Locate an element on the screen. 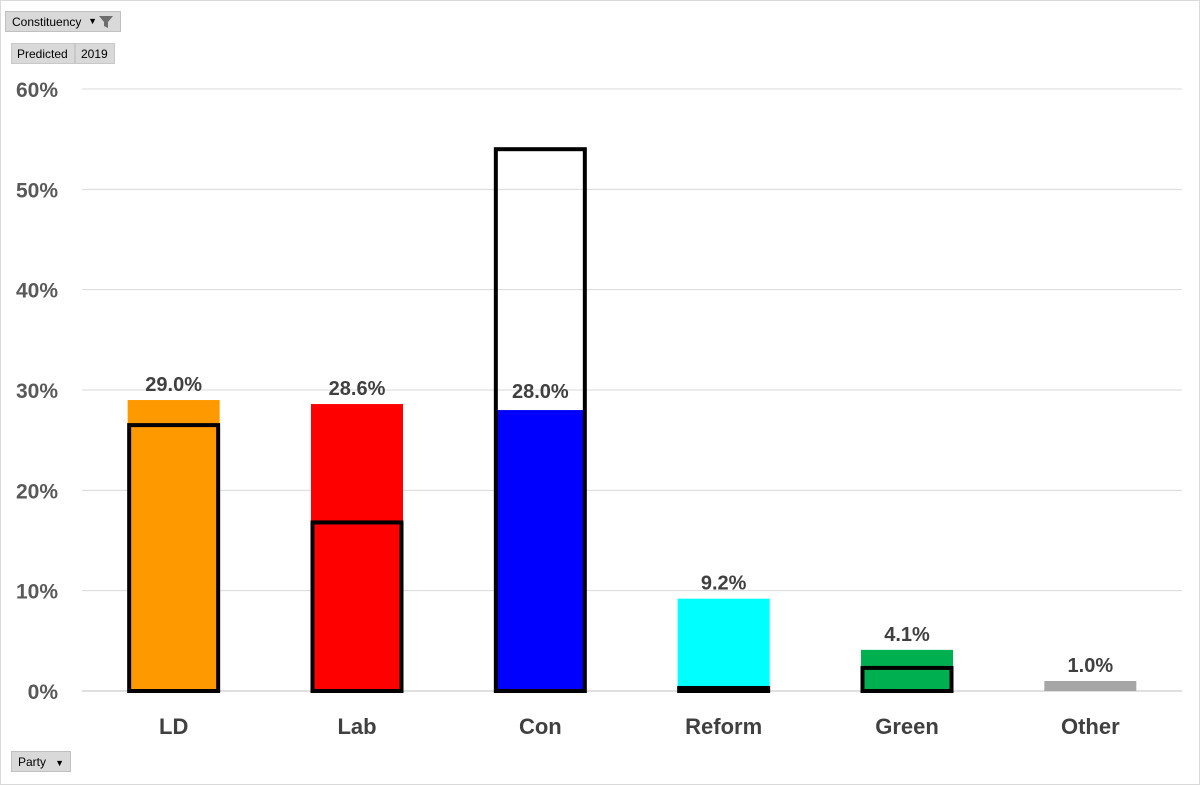 The width and height of the screenshot is (1200, 785). legend: Predicted 2019 is located at coordinates (63, 53).